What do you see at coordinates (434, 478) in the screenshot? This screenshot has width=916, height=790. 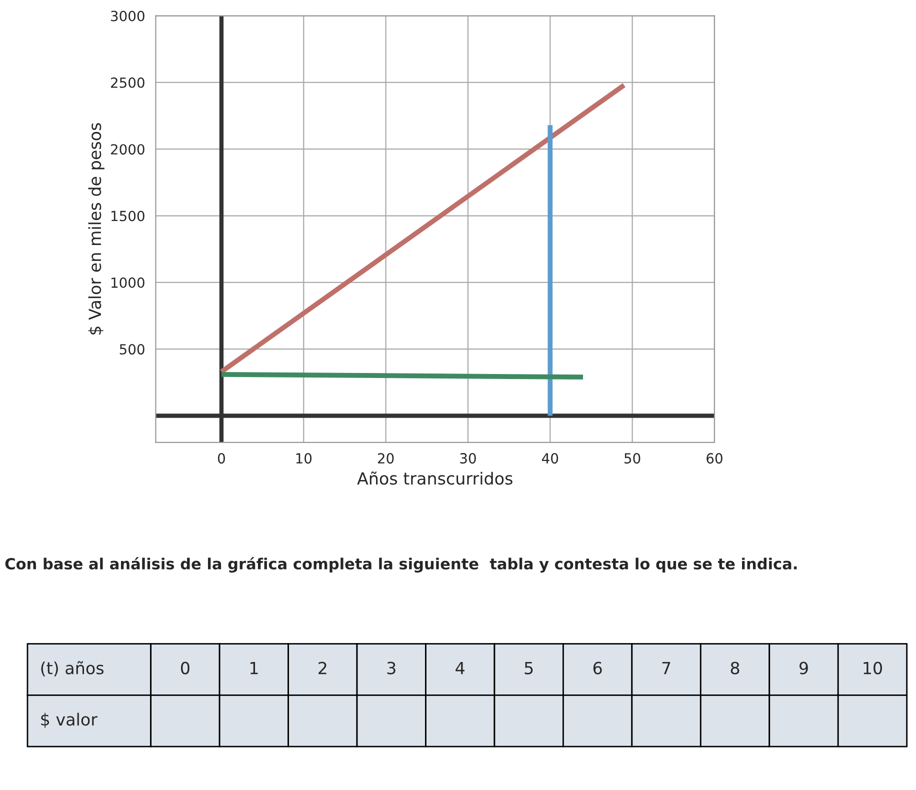 I see `x-axis-title: Años transcurridos` at bounding box center [434, 478].